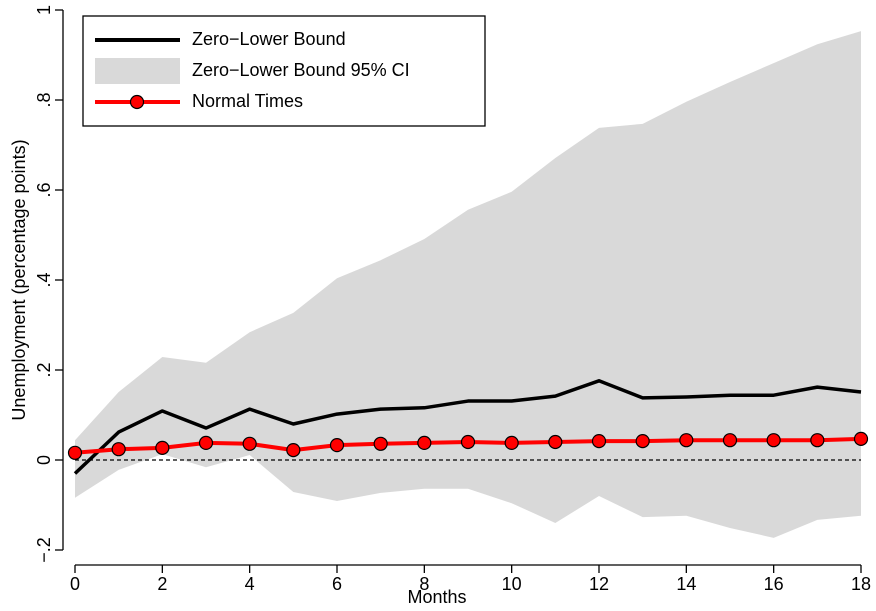  Describe the element at coordinates (269, 39) in the screenshot. I see `legend-label: Zero−Lower Bound` at that location.